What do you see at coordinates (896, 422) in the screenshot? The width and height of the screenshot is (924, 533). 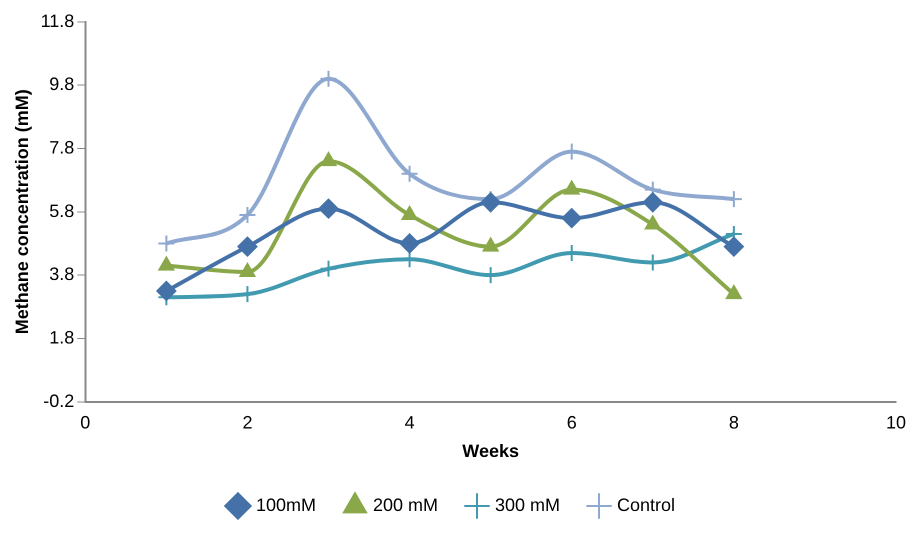 I see `x-tick-label: 10` at bounding box center [896, 422].